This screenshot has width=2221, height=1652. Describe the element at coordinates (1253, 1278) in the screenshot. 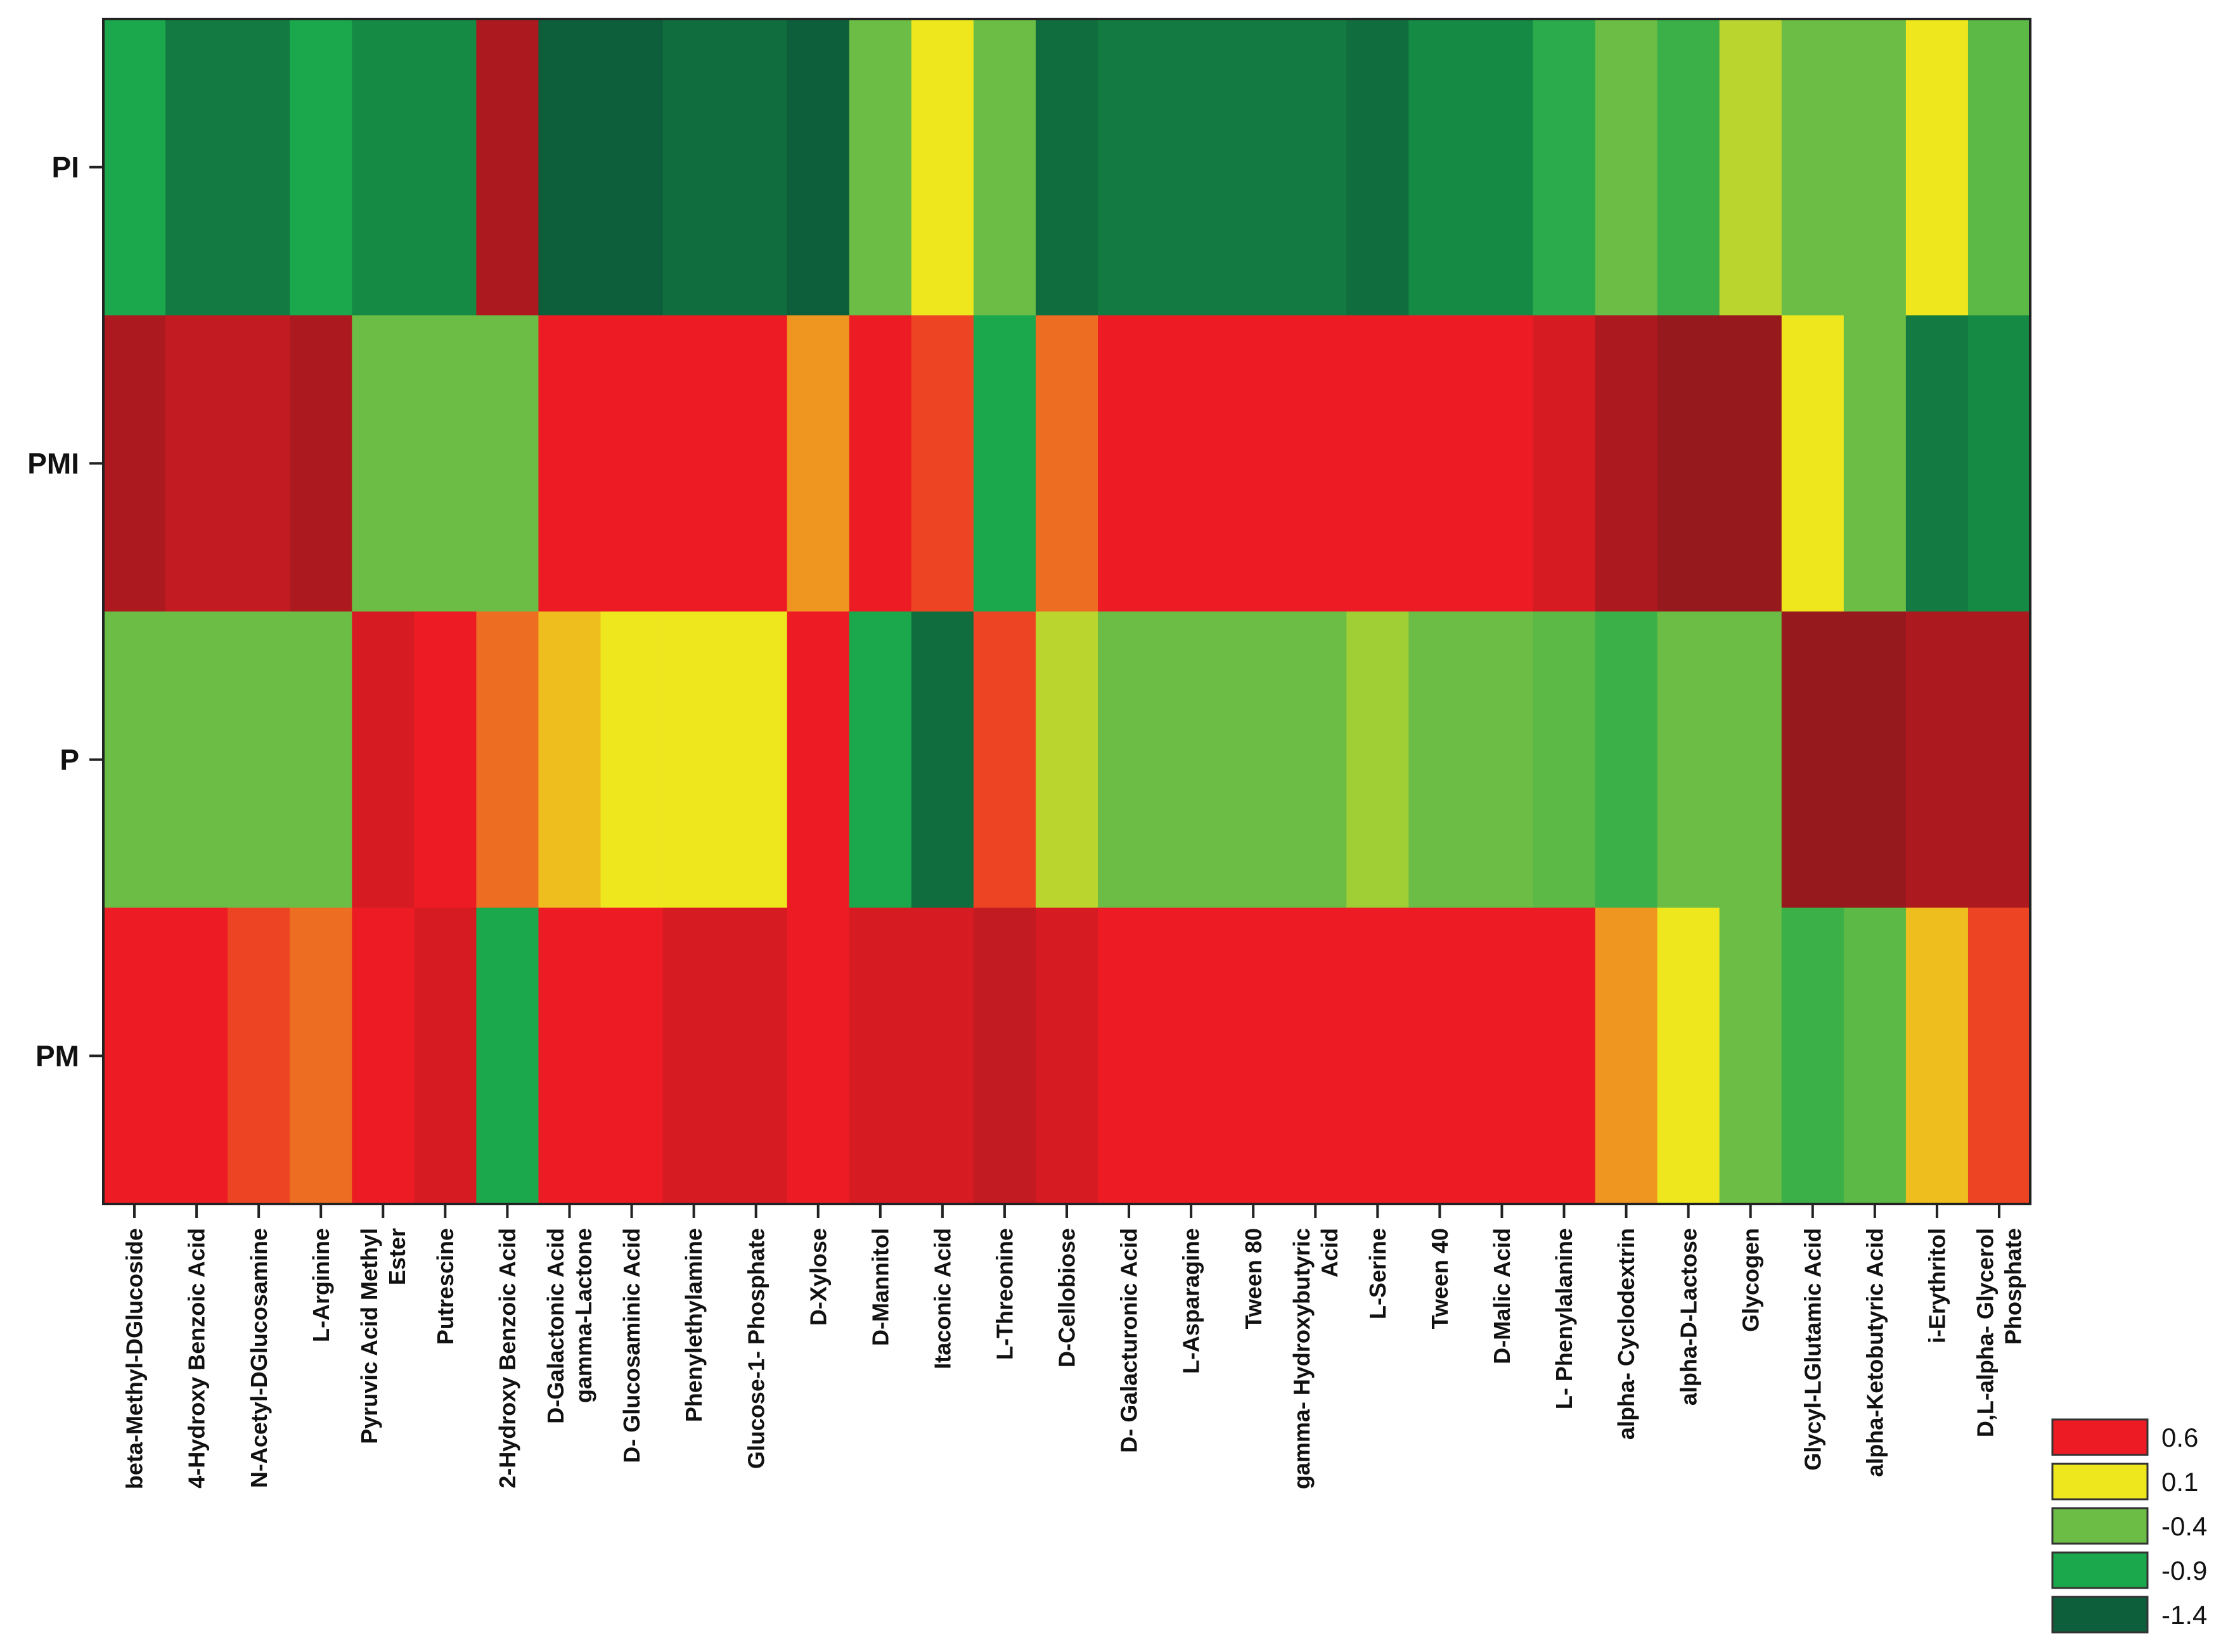

I see `column-label: Tween 80` at that location.